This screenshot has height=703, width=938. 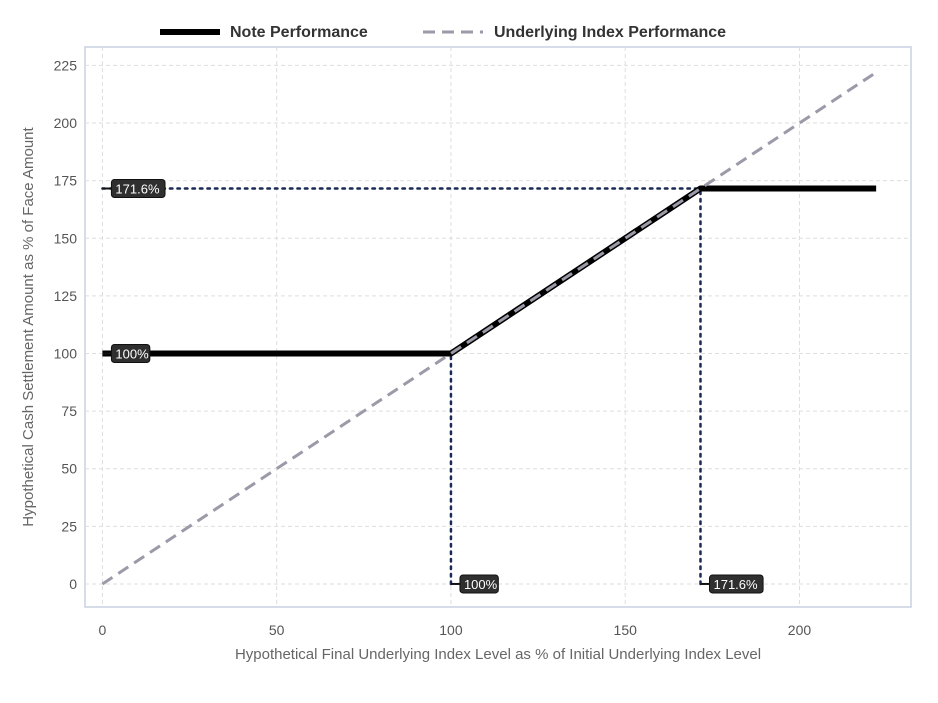 I want to click on y-tick-label: 50, so click(x=69, y=469).